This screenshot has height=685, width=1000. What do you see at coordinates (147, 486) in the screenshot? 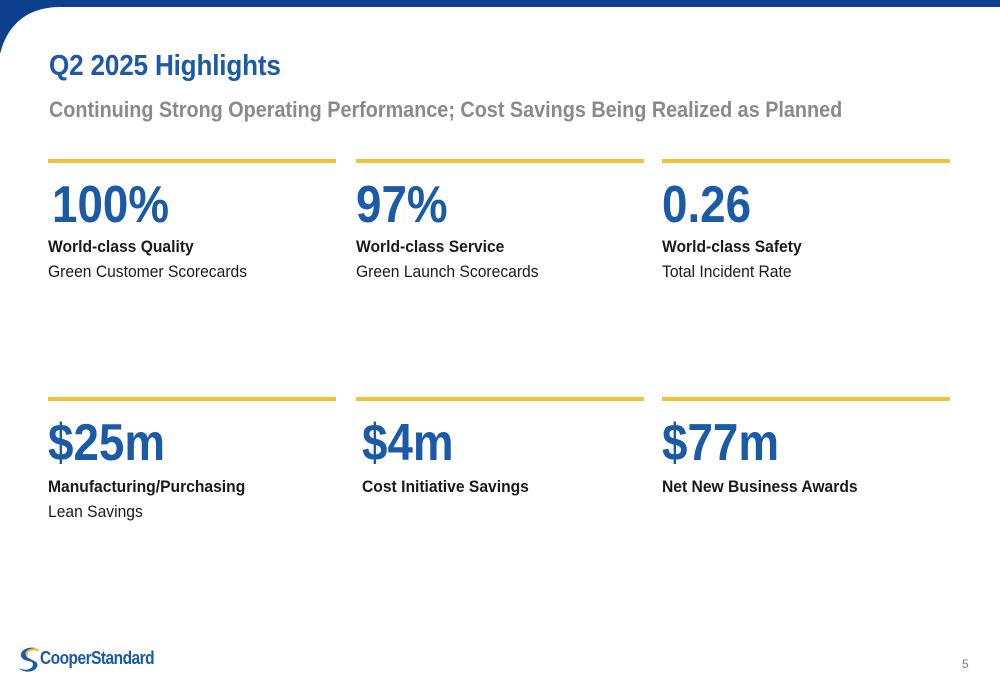
I see `metric-label: Manufacturing/Purchasing` at bounding box center [147, 486].